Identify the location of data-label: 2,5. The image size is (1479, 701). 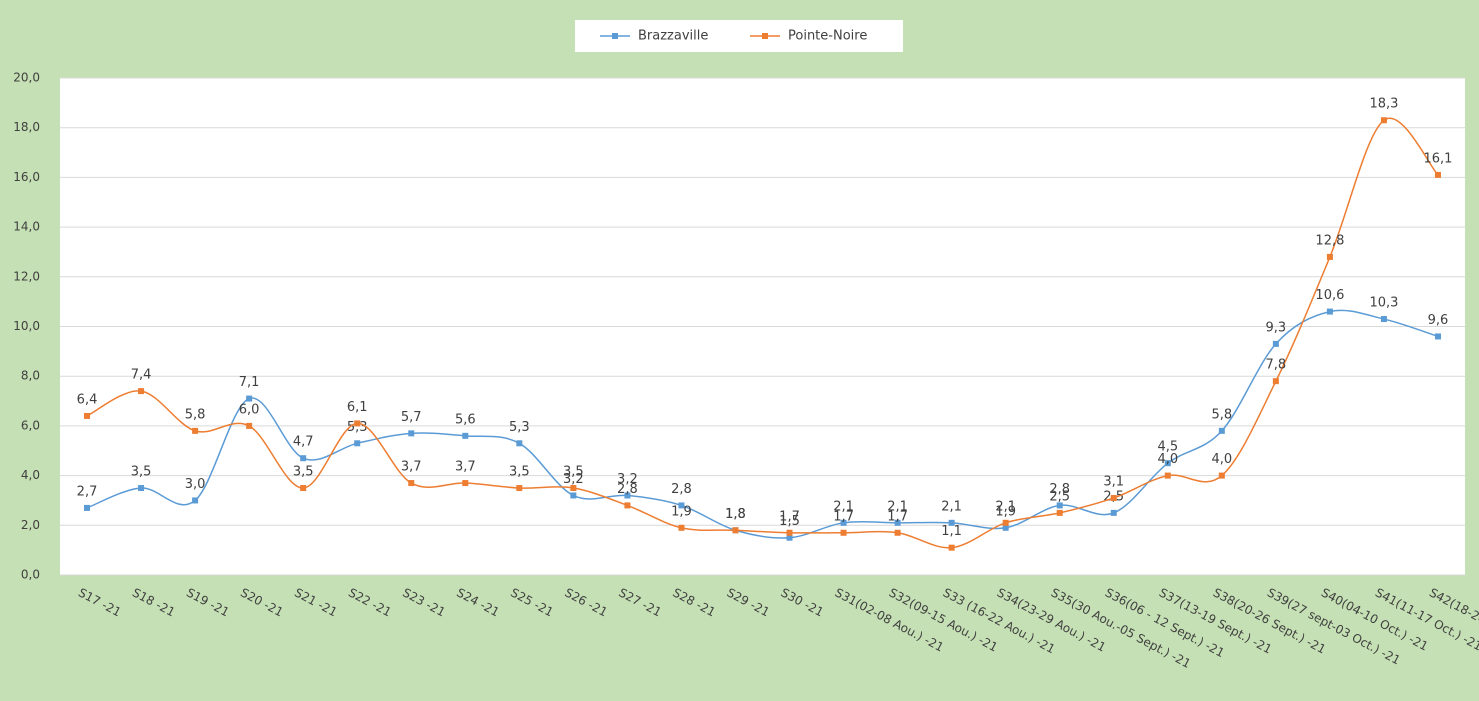
(1059, 496).